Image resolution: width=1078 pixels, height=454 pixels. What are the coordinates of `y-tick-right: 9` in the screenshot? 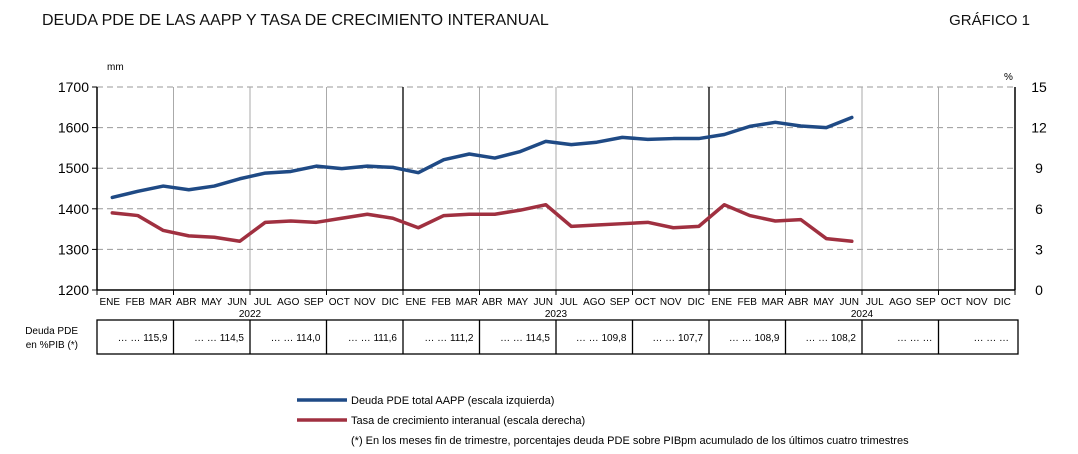 It's located at (1039, 168).